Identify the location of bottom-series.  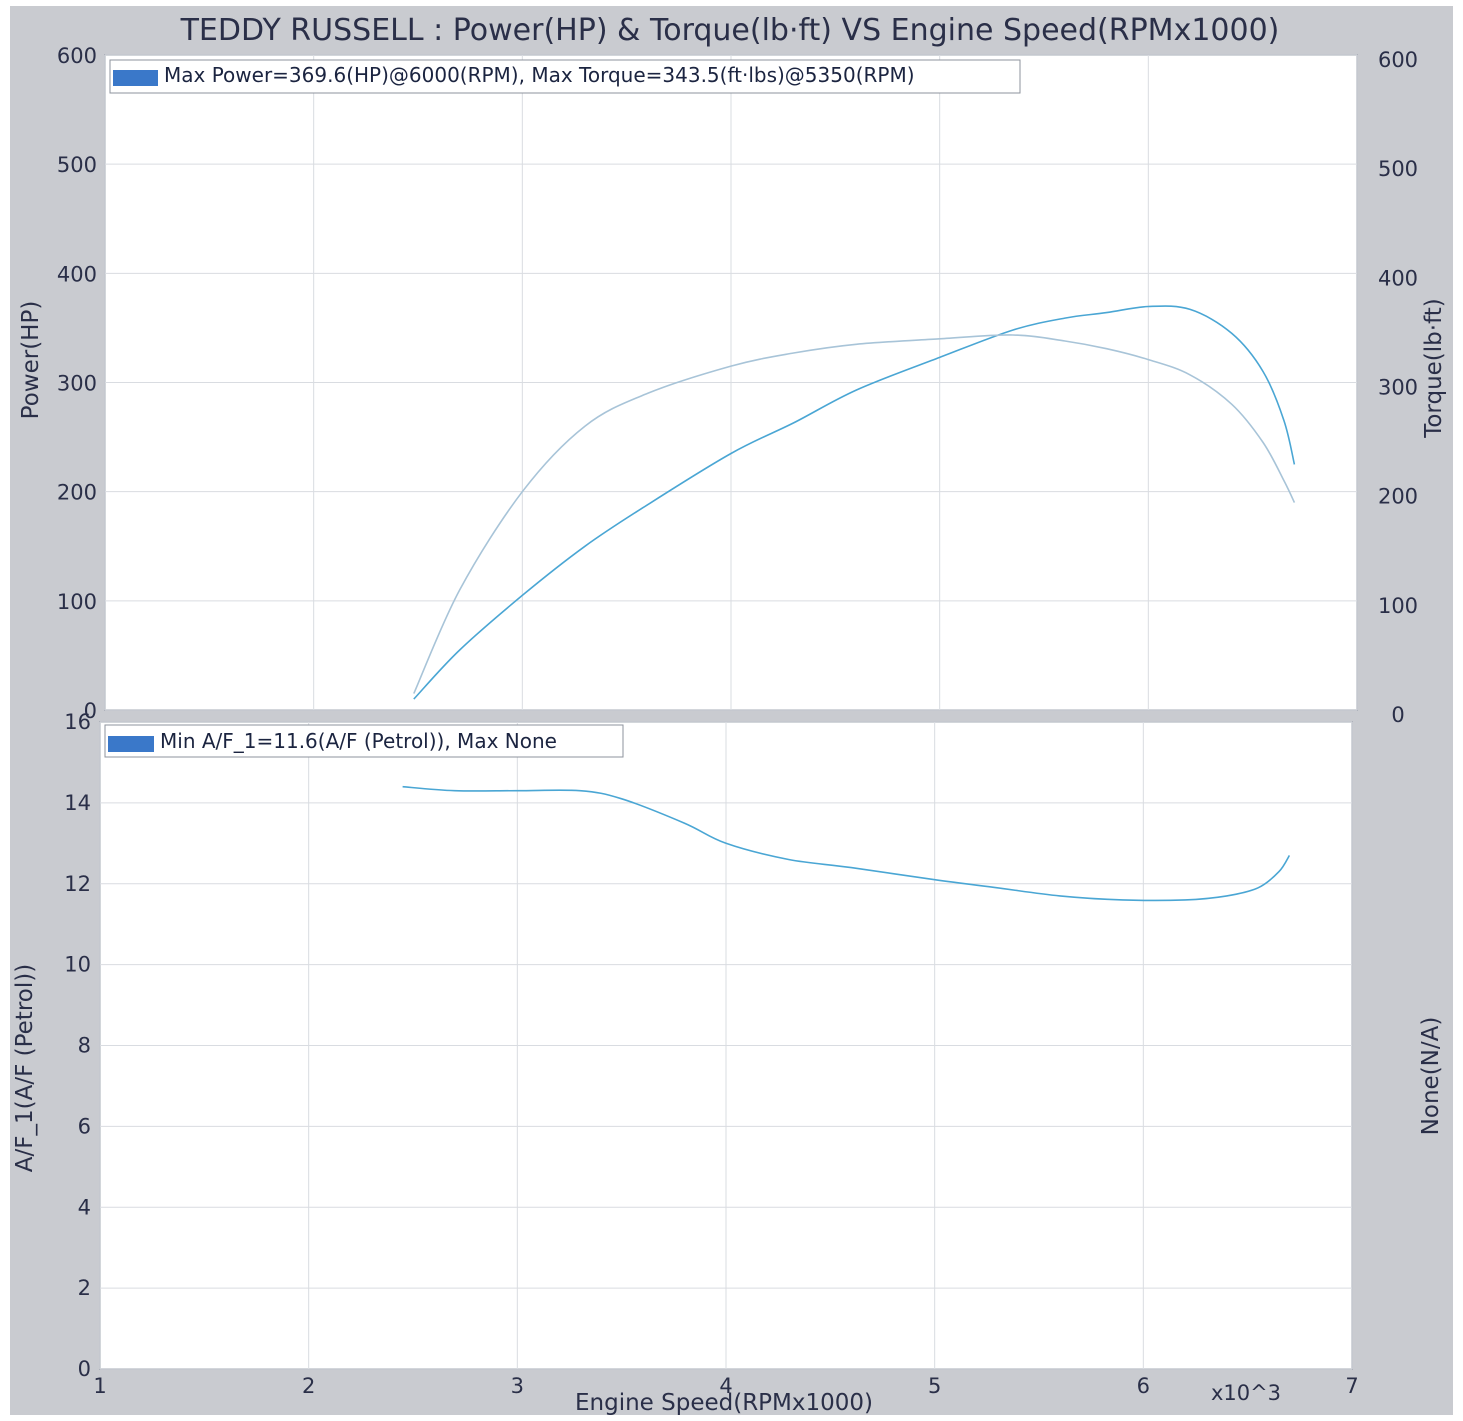
(846, 843).